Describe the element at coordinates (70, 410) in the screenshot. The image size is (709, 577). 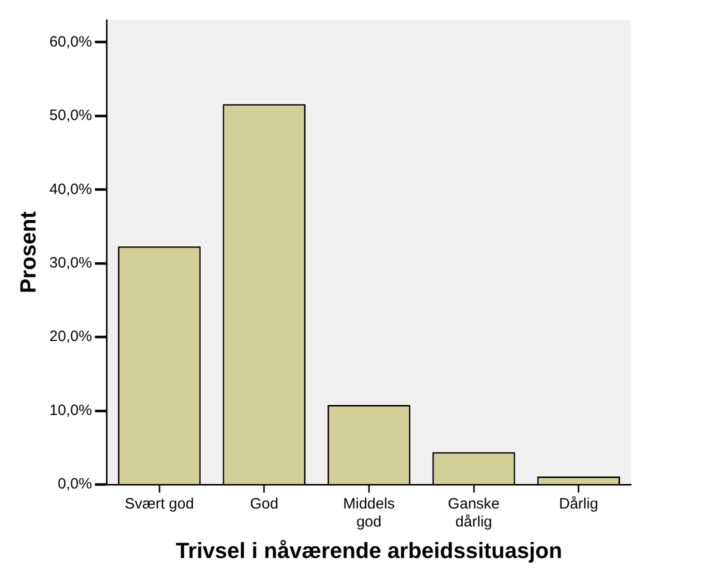
I see `y-tick-label: 10,0%` at that location.